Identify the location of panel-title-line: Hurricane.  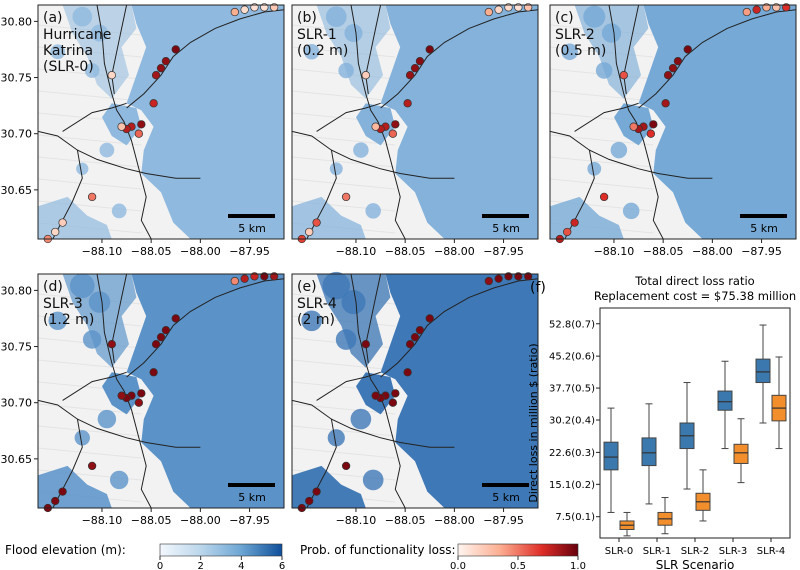
(77, 35).